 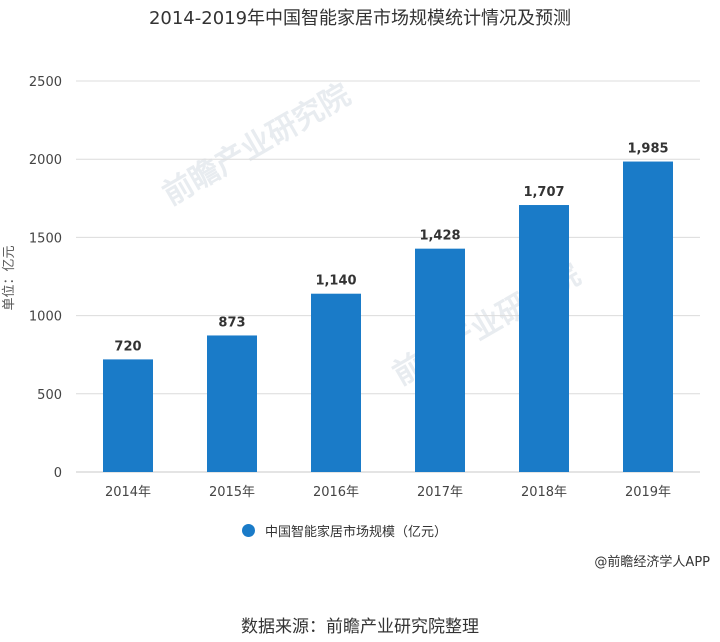 I want to click on x-tick-label: 2017年, so click(x=440, y=492).